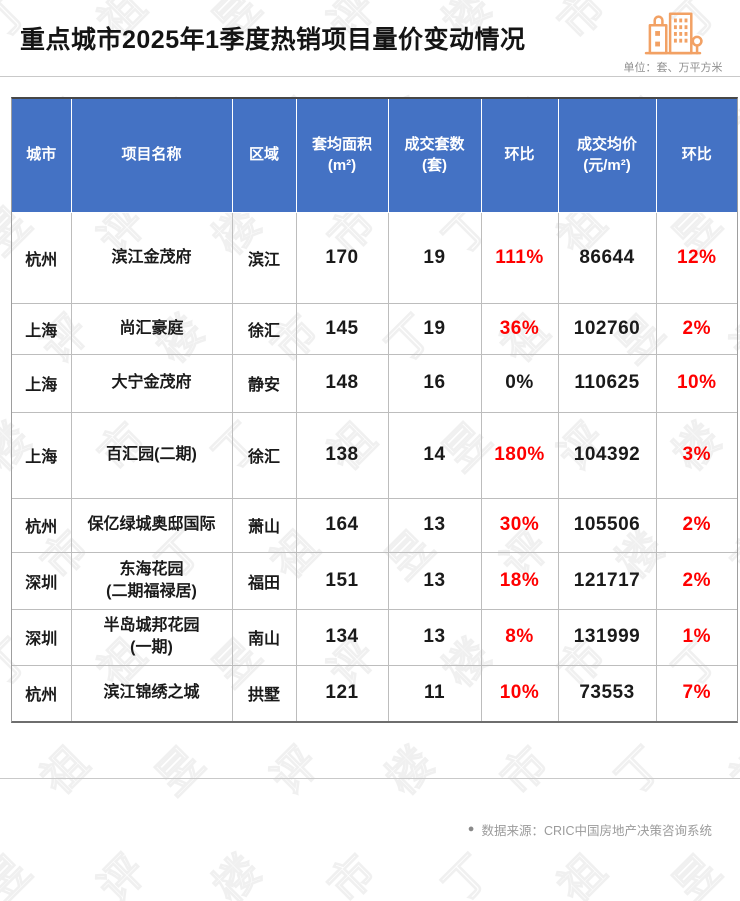 This screenshot has width=740, height=901. What do you see at coordinates (151, 637) in the screenshot?
I see `cell-project: 半岛城邦花园 (一期)` at bounding box center [151, 637].